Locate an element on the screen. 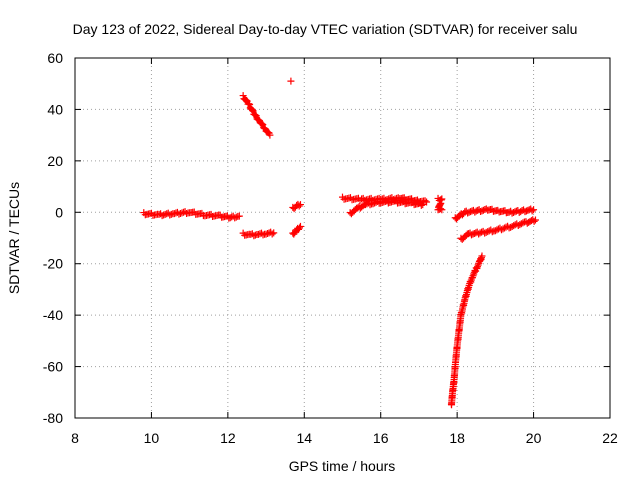 Image resolution: width=640 pixels, height=480 pixels. y-tick-label: -20 is located at coordinates (53, 264).